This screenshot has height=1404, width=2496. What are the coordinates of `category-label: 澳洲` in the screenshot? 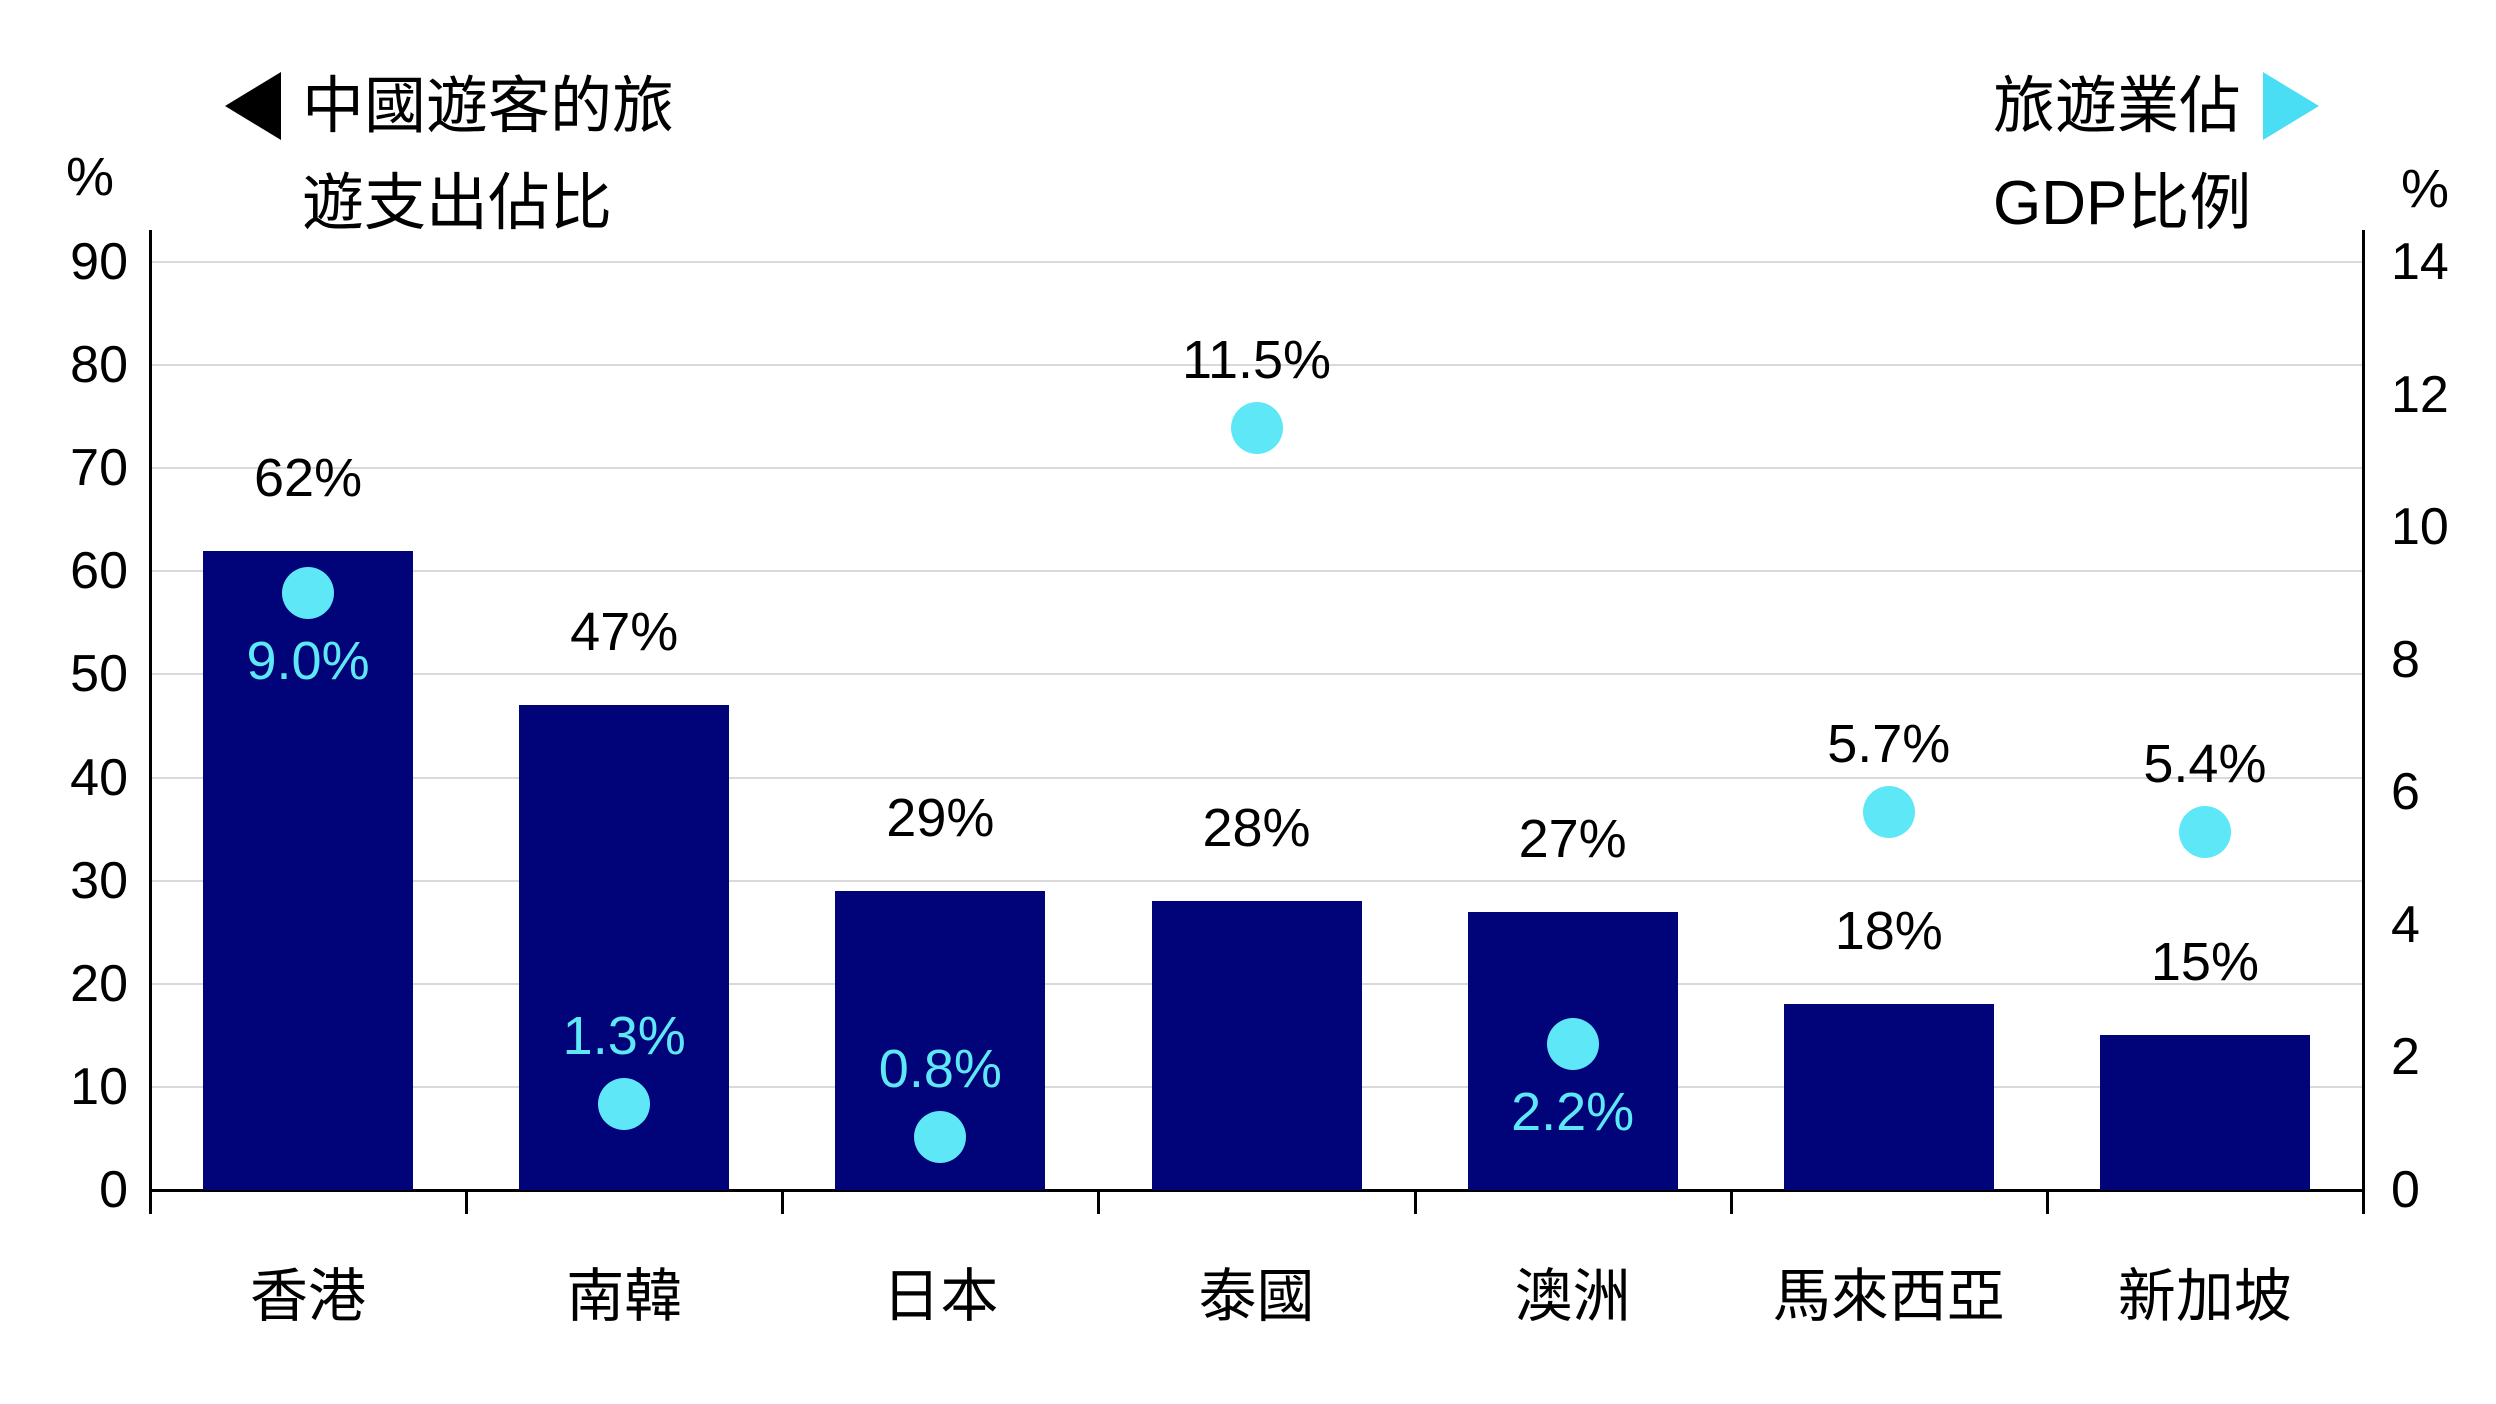 It's located at (1572, 1296).